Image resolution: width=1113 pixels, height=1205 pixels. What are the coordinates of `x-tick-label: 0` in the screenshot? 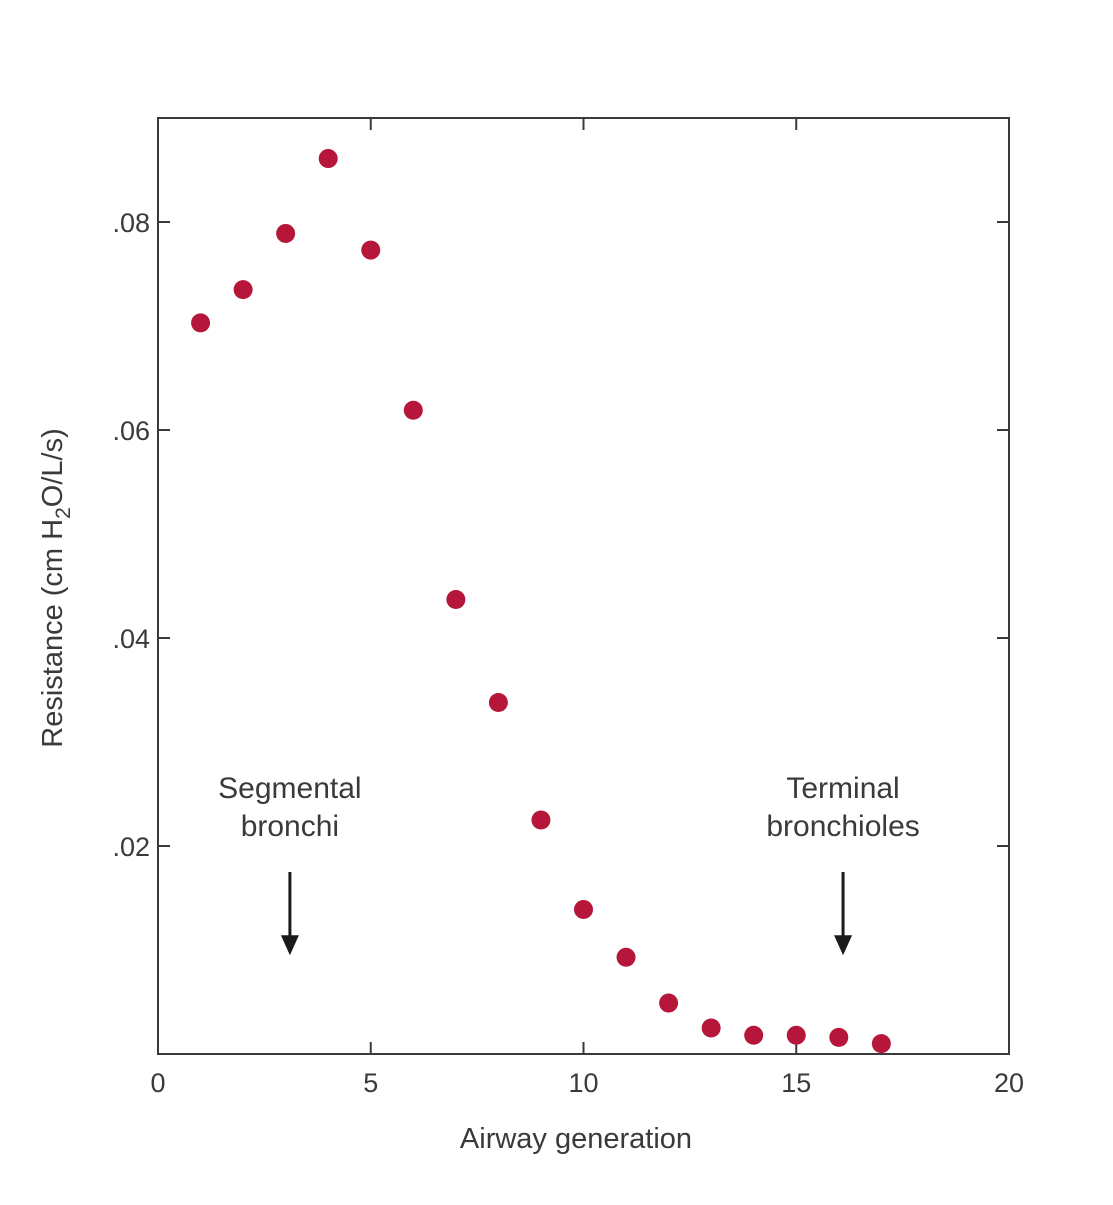 It's located at (157, 1083).